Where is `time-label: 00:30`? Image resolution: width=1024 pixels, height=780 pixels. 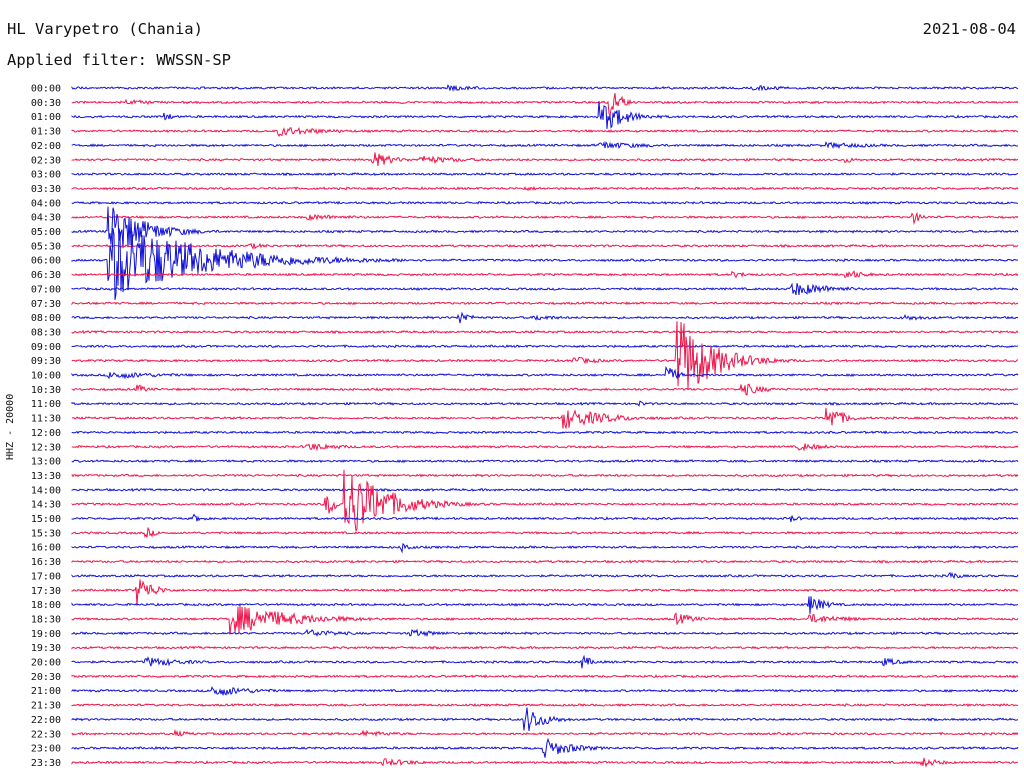 time-label: 00:30 is located at coordinates (46, 103).